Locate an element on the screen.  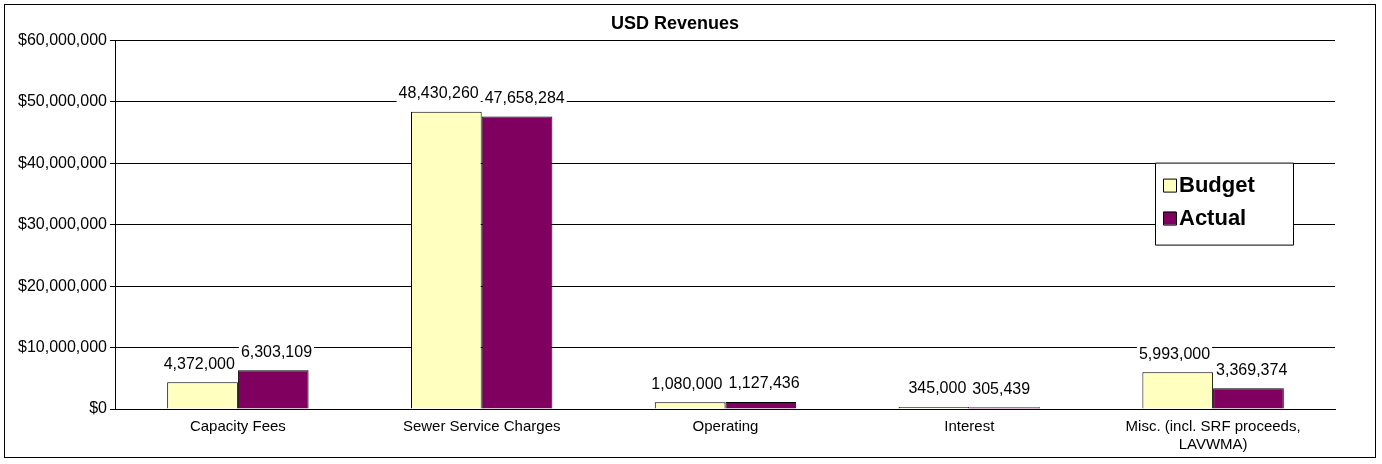
data-label: 48,430,260 is located at coordinates (438, 93).